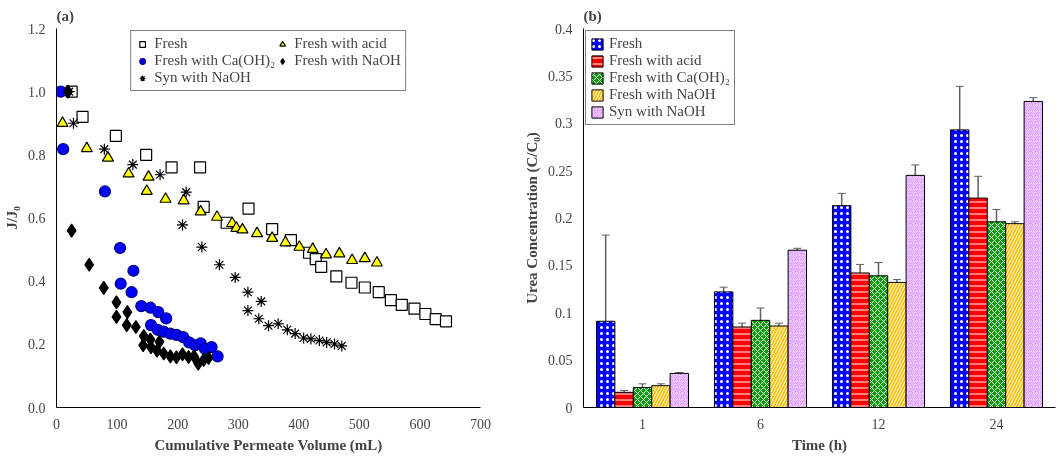 This screenshot has width=1062, height=457. Describe the element at coordinates (178, 424) in the screenshot. I see `x-tick-label: 200` at that location.